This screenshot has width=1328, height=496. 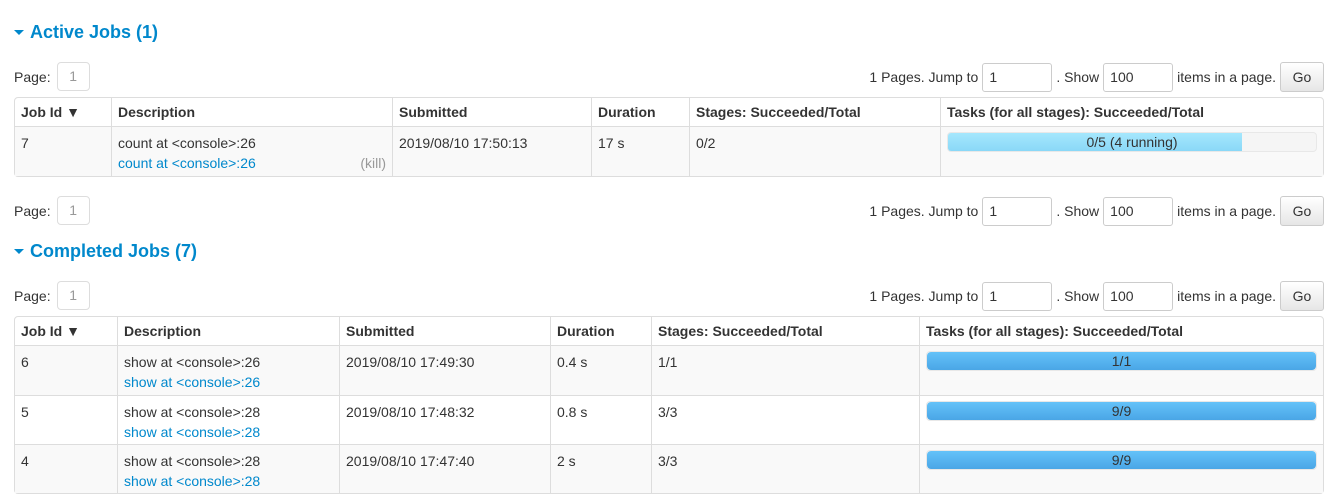 I want to click on duration: 0.4 s, so click(x=600, y=370).